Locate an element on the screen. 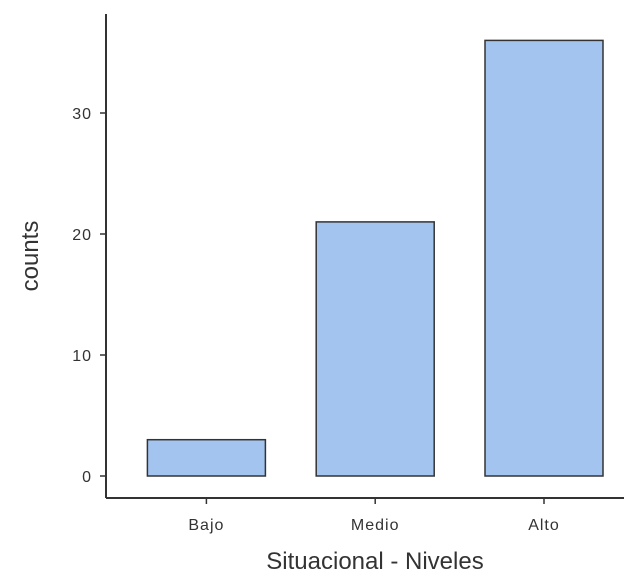 This screenshot has width=637, height=577. y-tick-label: 10 is located at coordinates (82, 356).